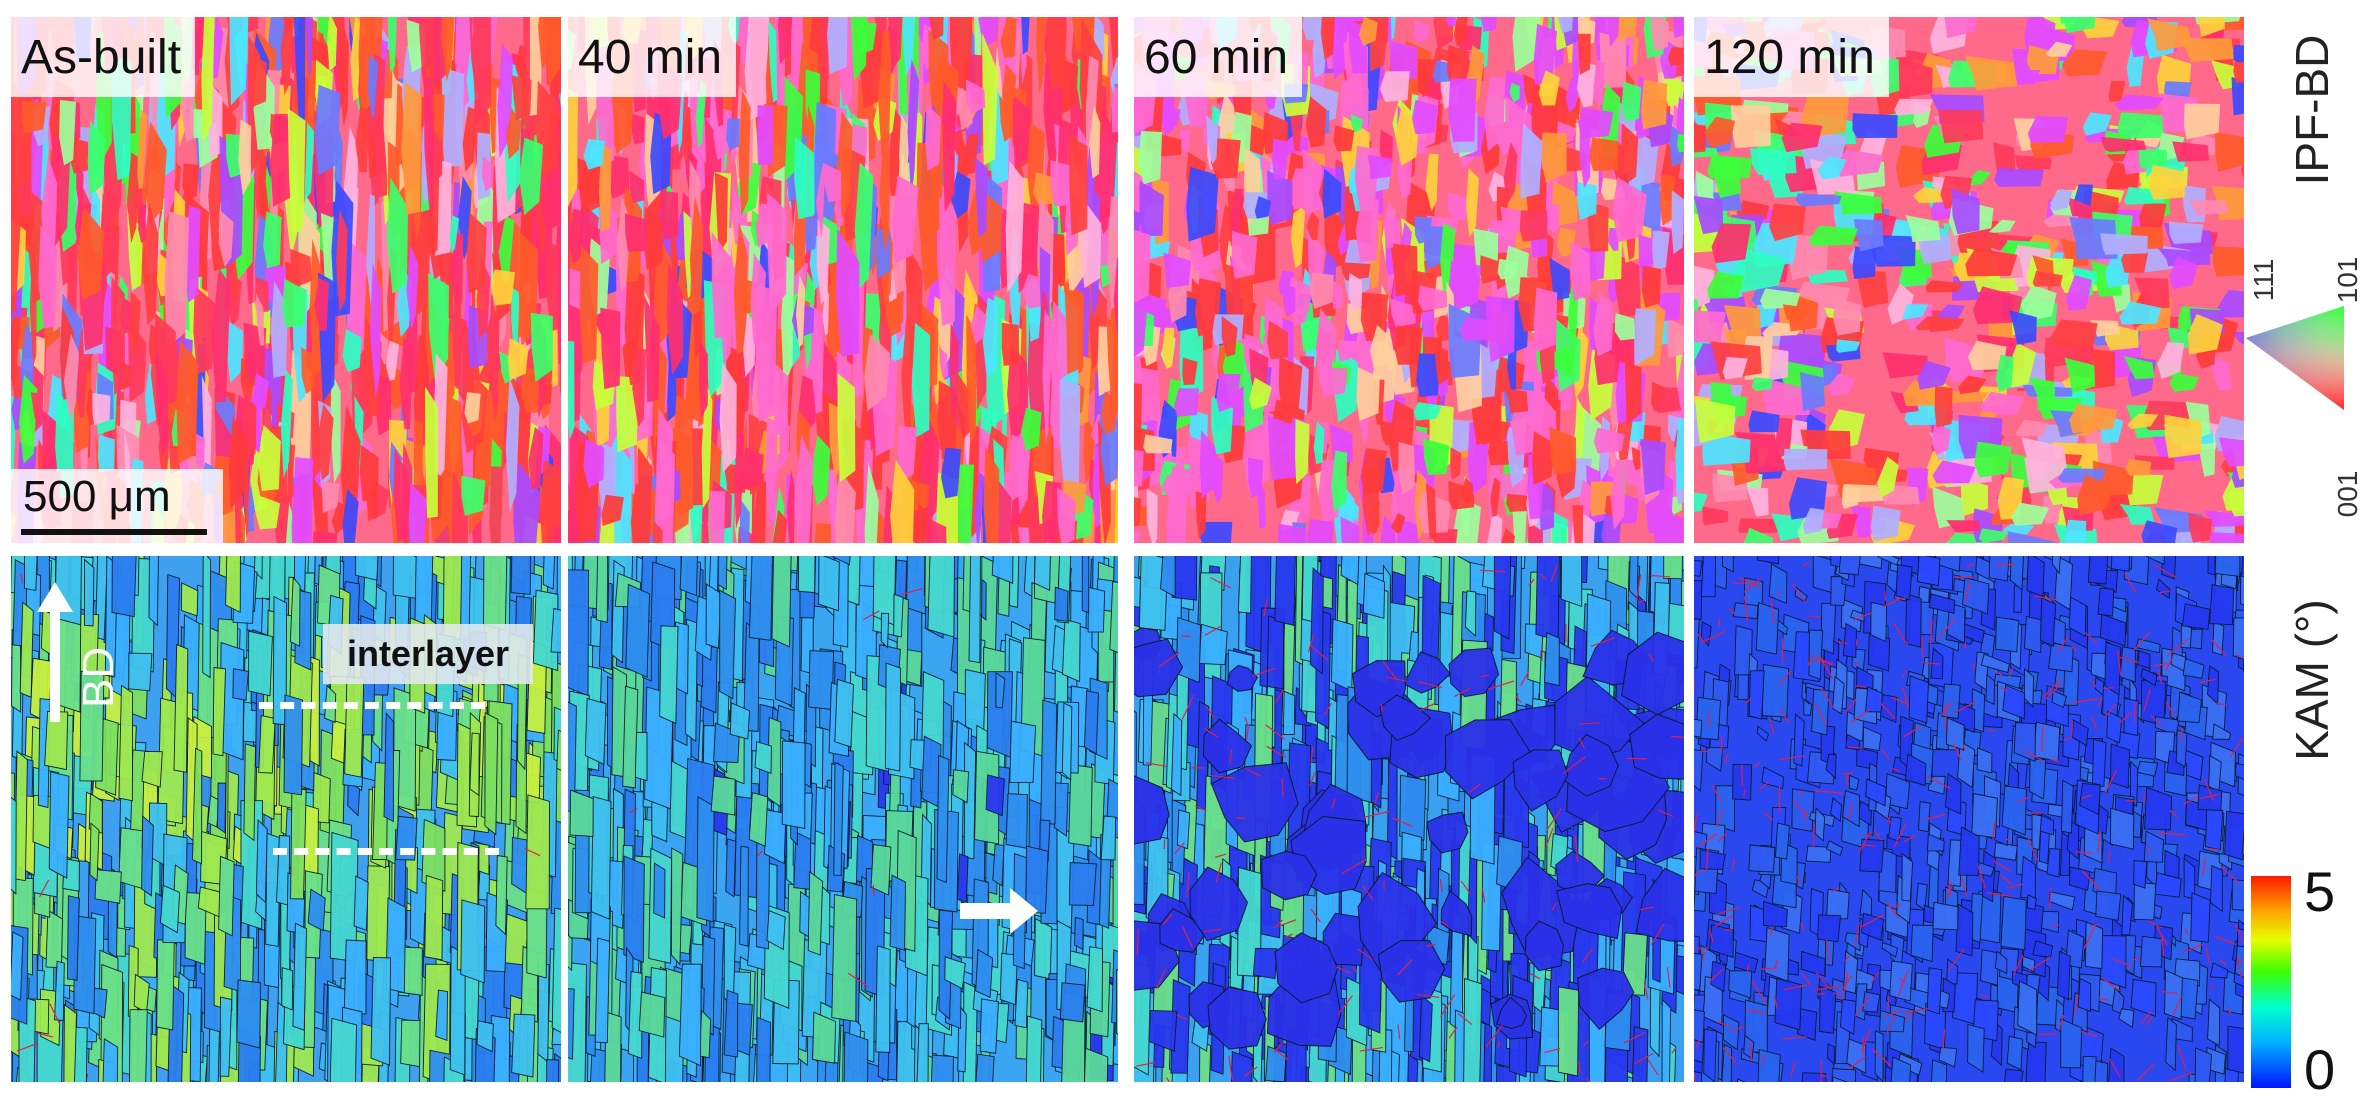 The image size is (2370, 1114). I want to click on kam-map-40-min, so click(843, 819).